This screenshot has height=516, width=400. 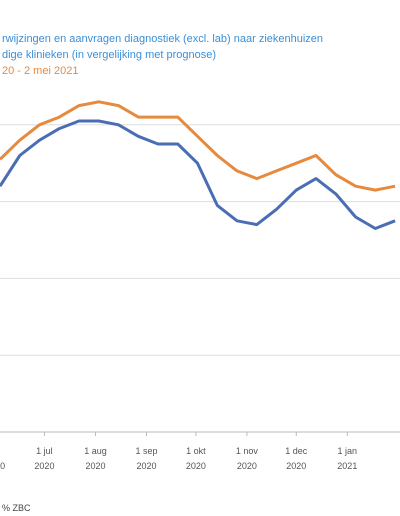 I want to click on chart-subtitle: 20 - 2 mei 2021, so click(x=40, y=71).